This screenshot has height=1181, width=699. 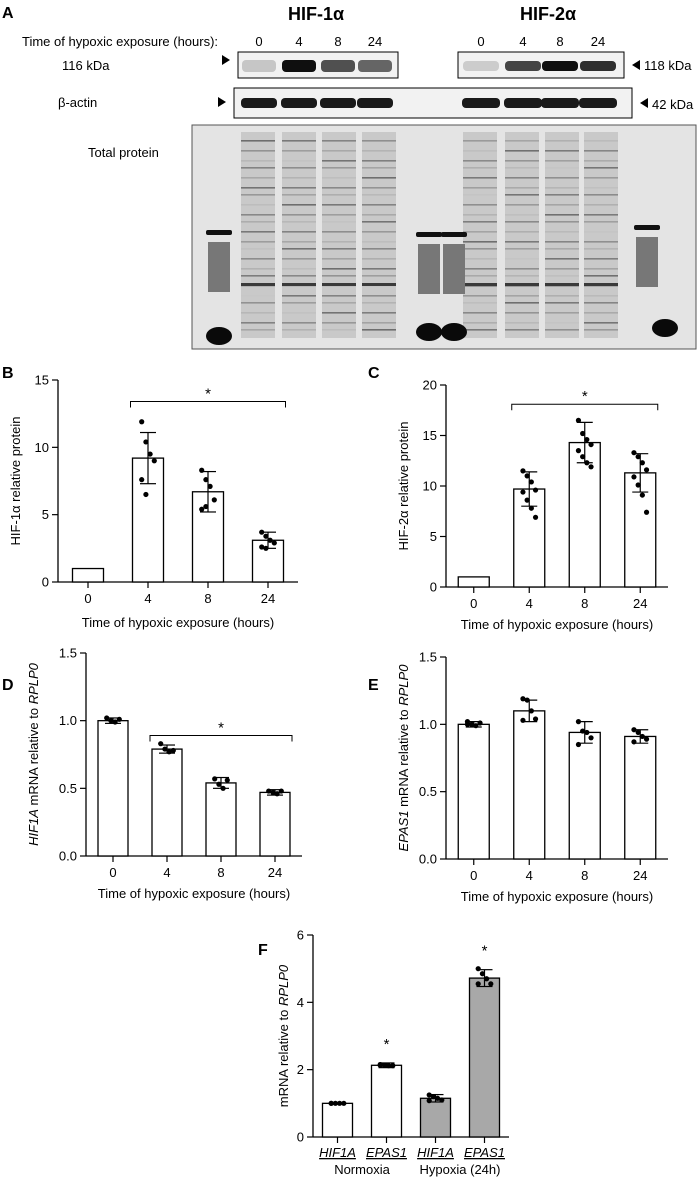 I want to click on y-tick-label: 4, so click(x=300, y=1002).